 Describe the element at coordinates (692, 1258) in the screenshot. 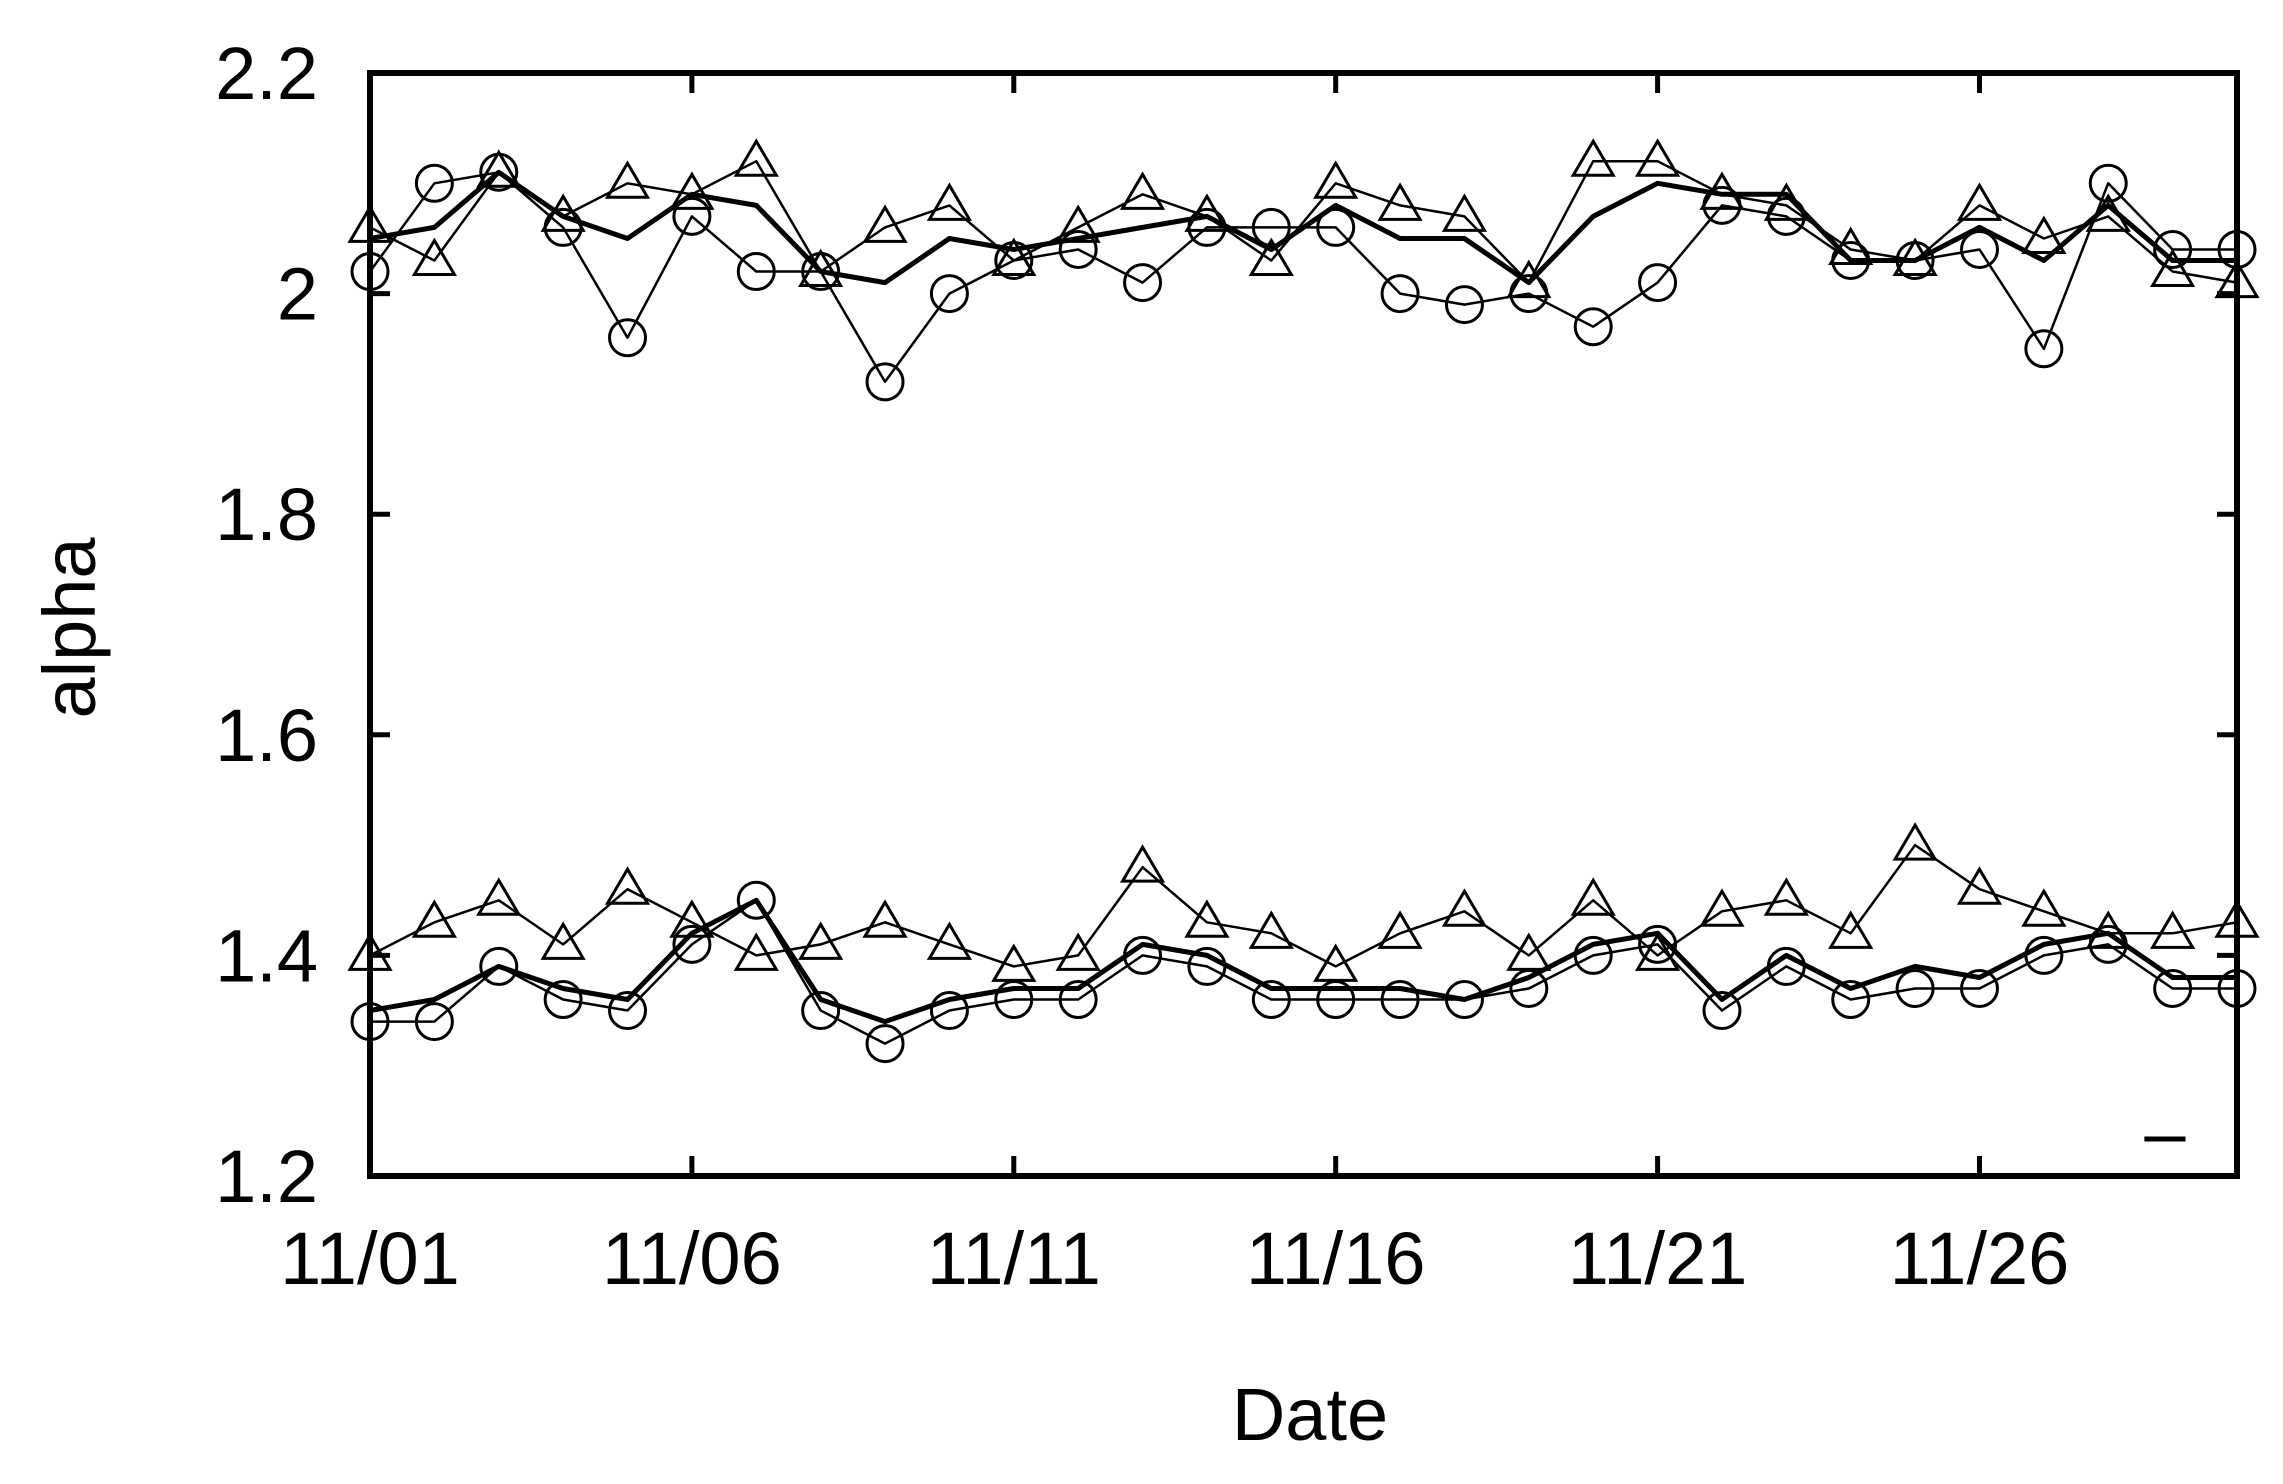

I see `x-tick-label: 11/06` at that location.